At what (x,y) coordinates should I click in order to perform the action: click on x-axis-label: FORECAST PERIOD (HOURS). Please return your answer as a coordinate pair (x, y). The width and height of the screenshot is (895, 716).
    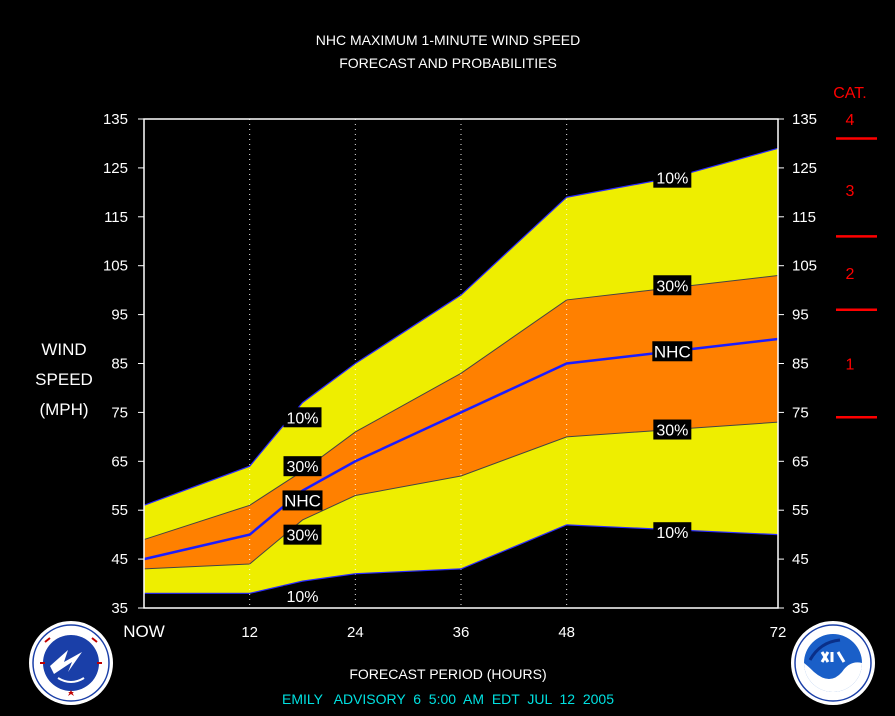
    Looking at the image, I should click on (447, 674).